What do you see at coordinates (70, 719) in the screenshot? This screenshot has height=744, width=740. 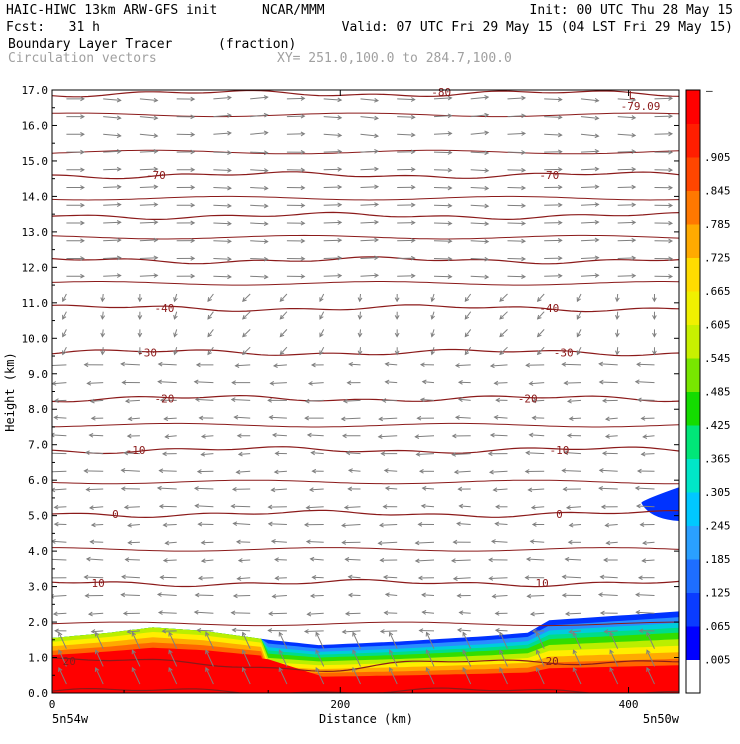 I see `x-endpoint-left: 5n54w` at bounding box center [70, 719].